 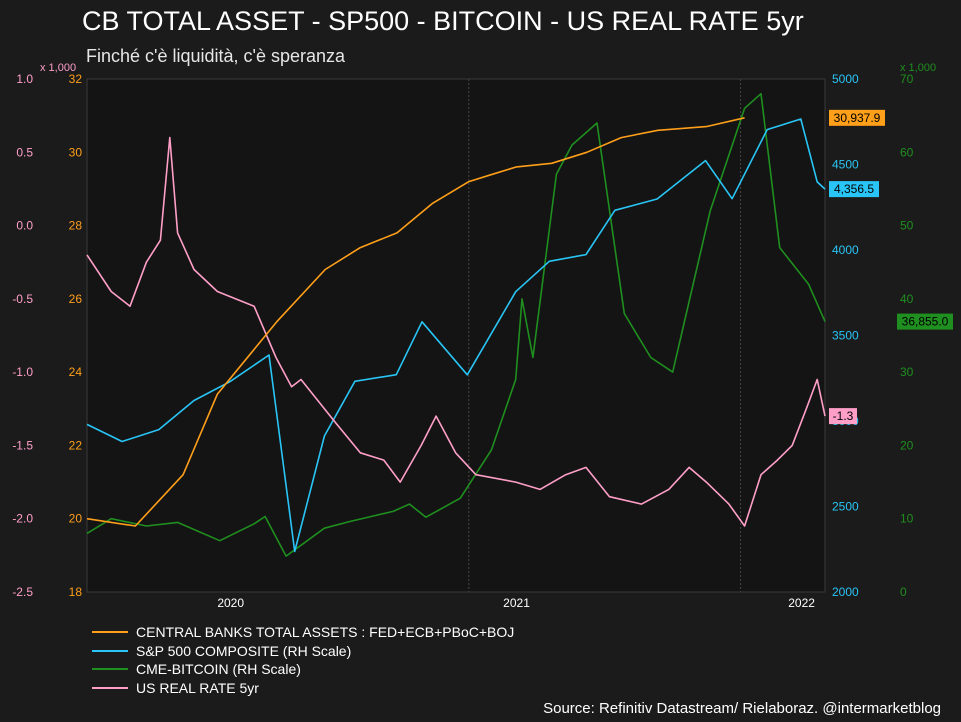 What do you see at coordinates (845, 165) in the screenshot?
I see `axis-tick-label-sp500: 4500` at bounding box center [845, 165].